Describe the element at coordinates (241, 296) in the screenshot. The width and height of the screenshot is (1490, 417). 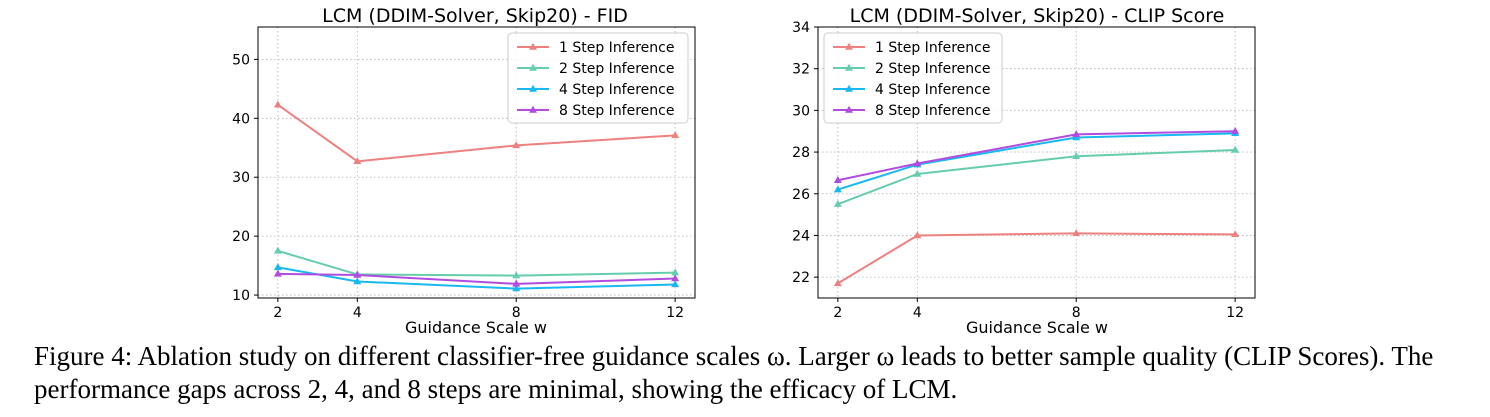
I see `y-tick-label: 10` at that location.